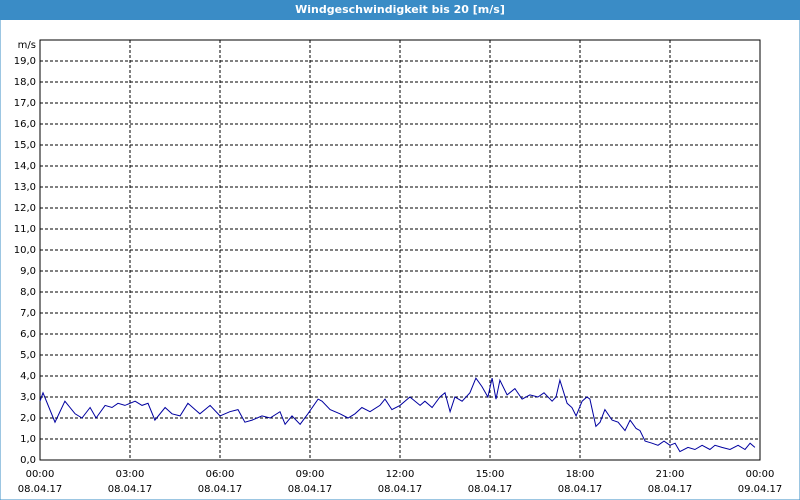  What do you see at coordinates (25, 145) in the screenshot?
I see `y-tick-label: 15,0` at bounding box center [25, 145].